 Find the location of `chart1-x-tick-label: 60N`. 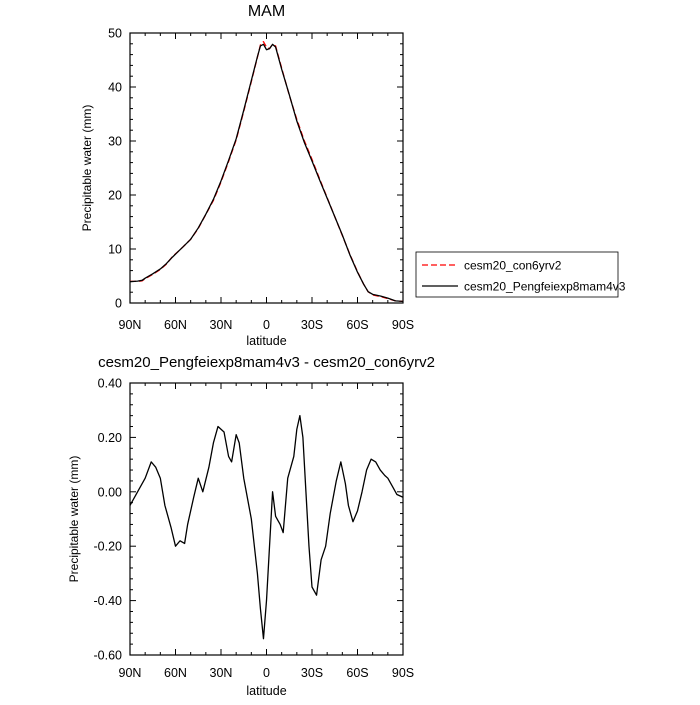

chart1-x-tick-label: 60N is located at coordinates (175, 325).